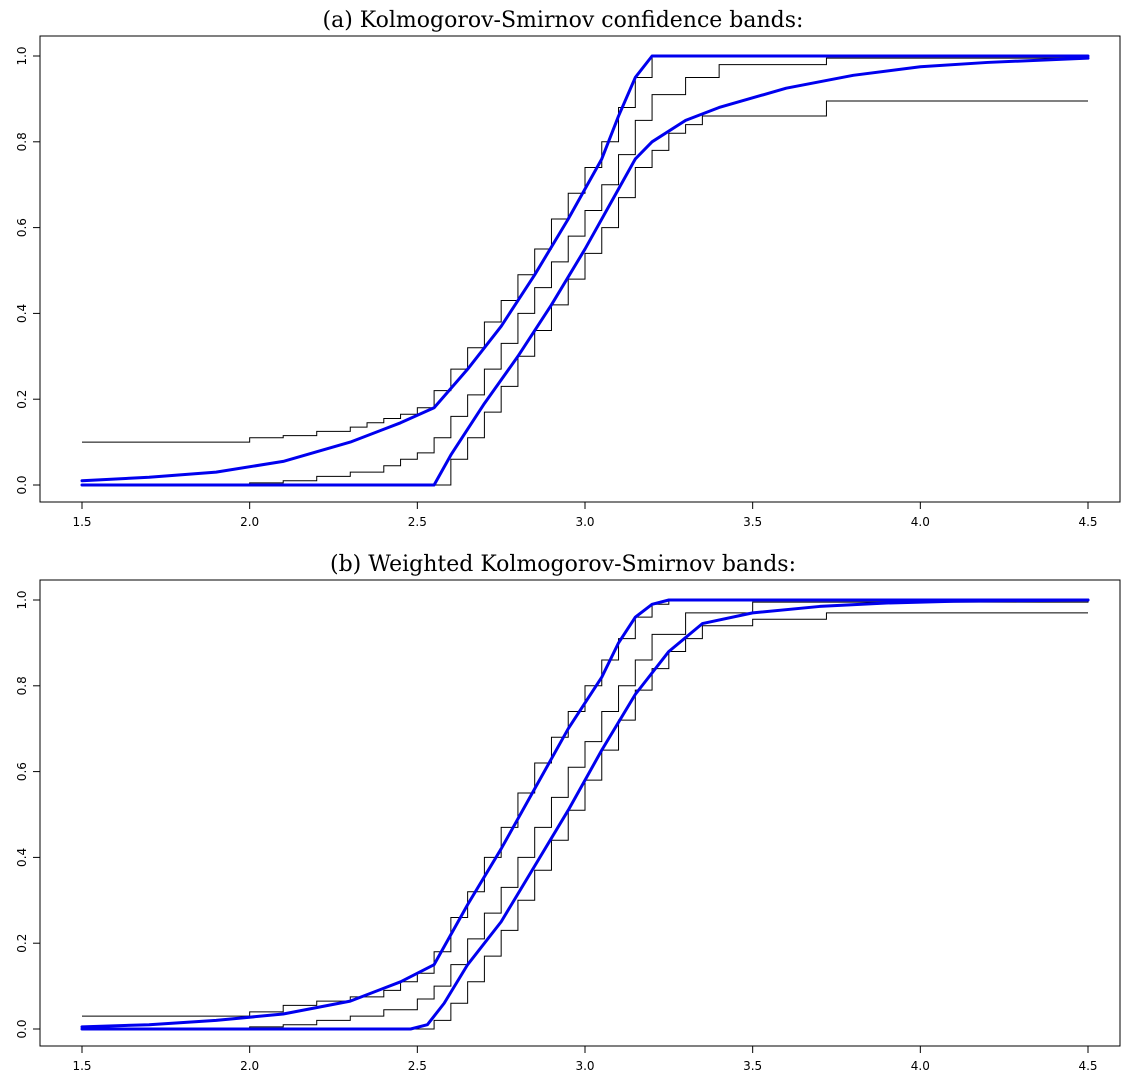 The width and height of the screenshot is (1126, 1088). What do you see at coordinates (563, 20) in the screenshot?
I see `chart-title: (a) Kolmogorov-Smirnov confidence bands:` at bounding box center [563, 20].